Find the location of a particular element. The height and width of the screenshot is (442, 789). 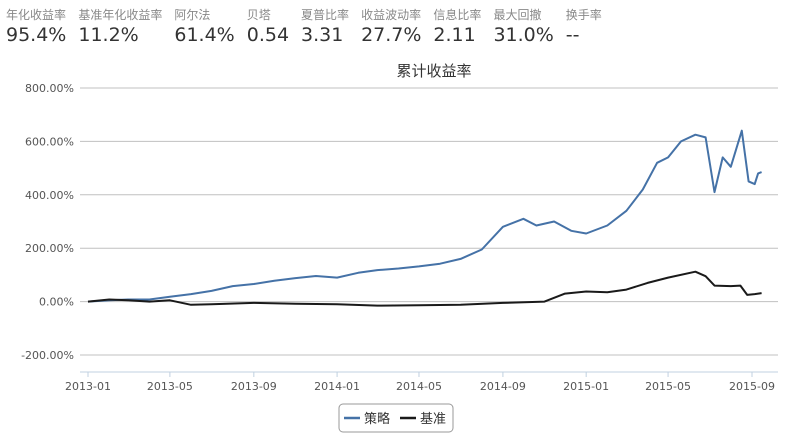

stat-item: 换手率 -- is located at coordinates (584, 26).